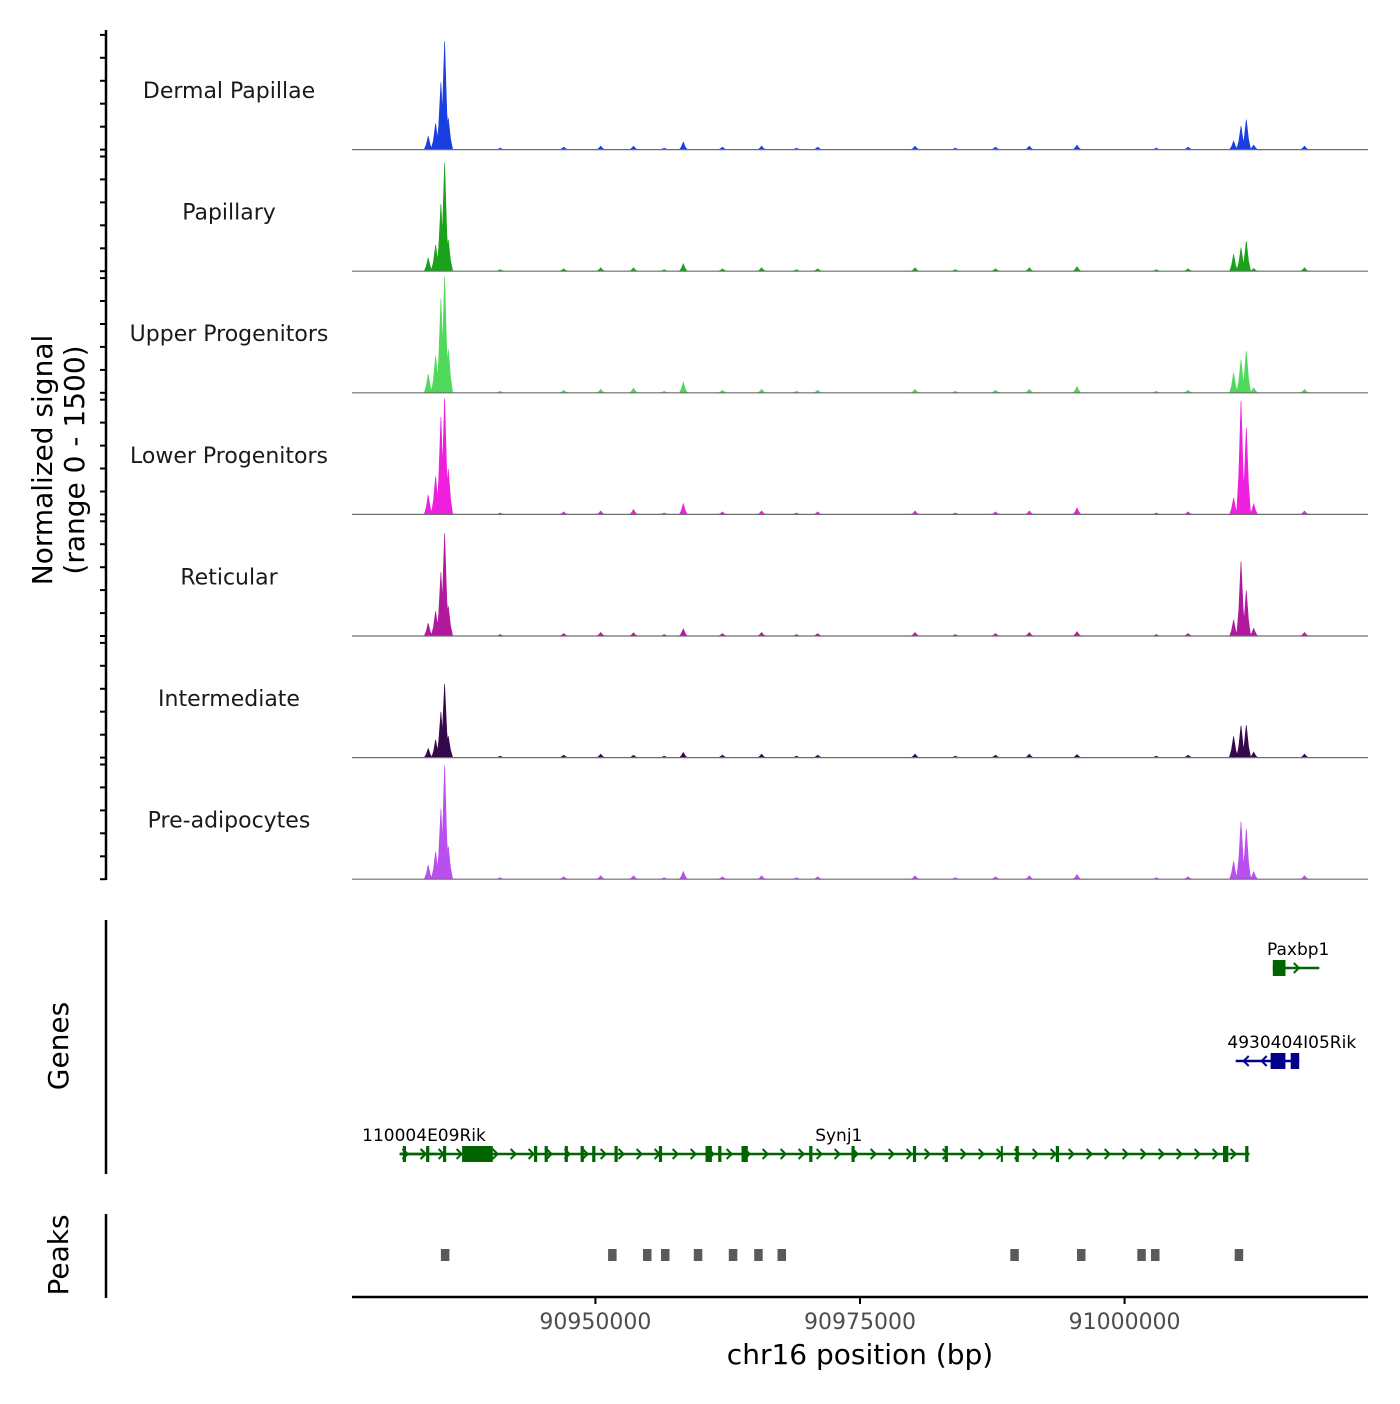  What do you see at coordinates (74, 459) in the screenshot?
I see `y-axis-title-line2: (range 0 - 1500)` at bounding box center [74, 459].